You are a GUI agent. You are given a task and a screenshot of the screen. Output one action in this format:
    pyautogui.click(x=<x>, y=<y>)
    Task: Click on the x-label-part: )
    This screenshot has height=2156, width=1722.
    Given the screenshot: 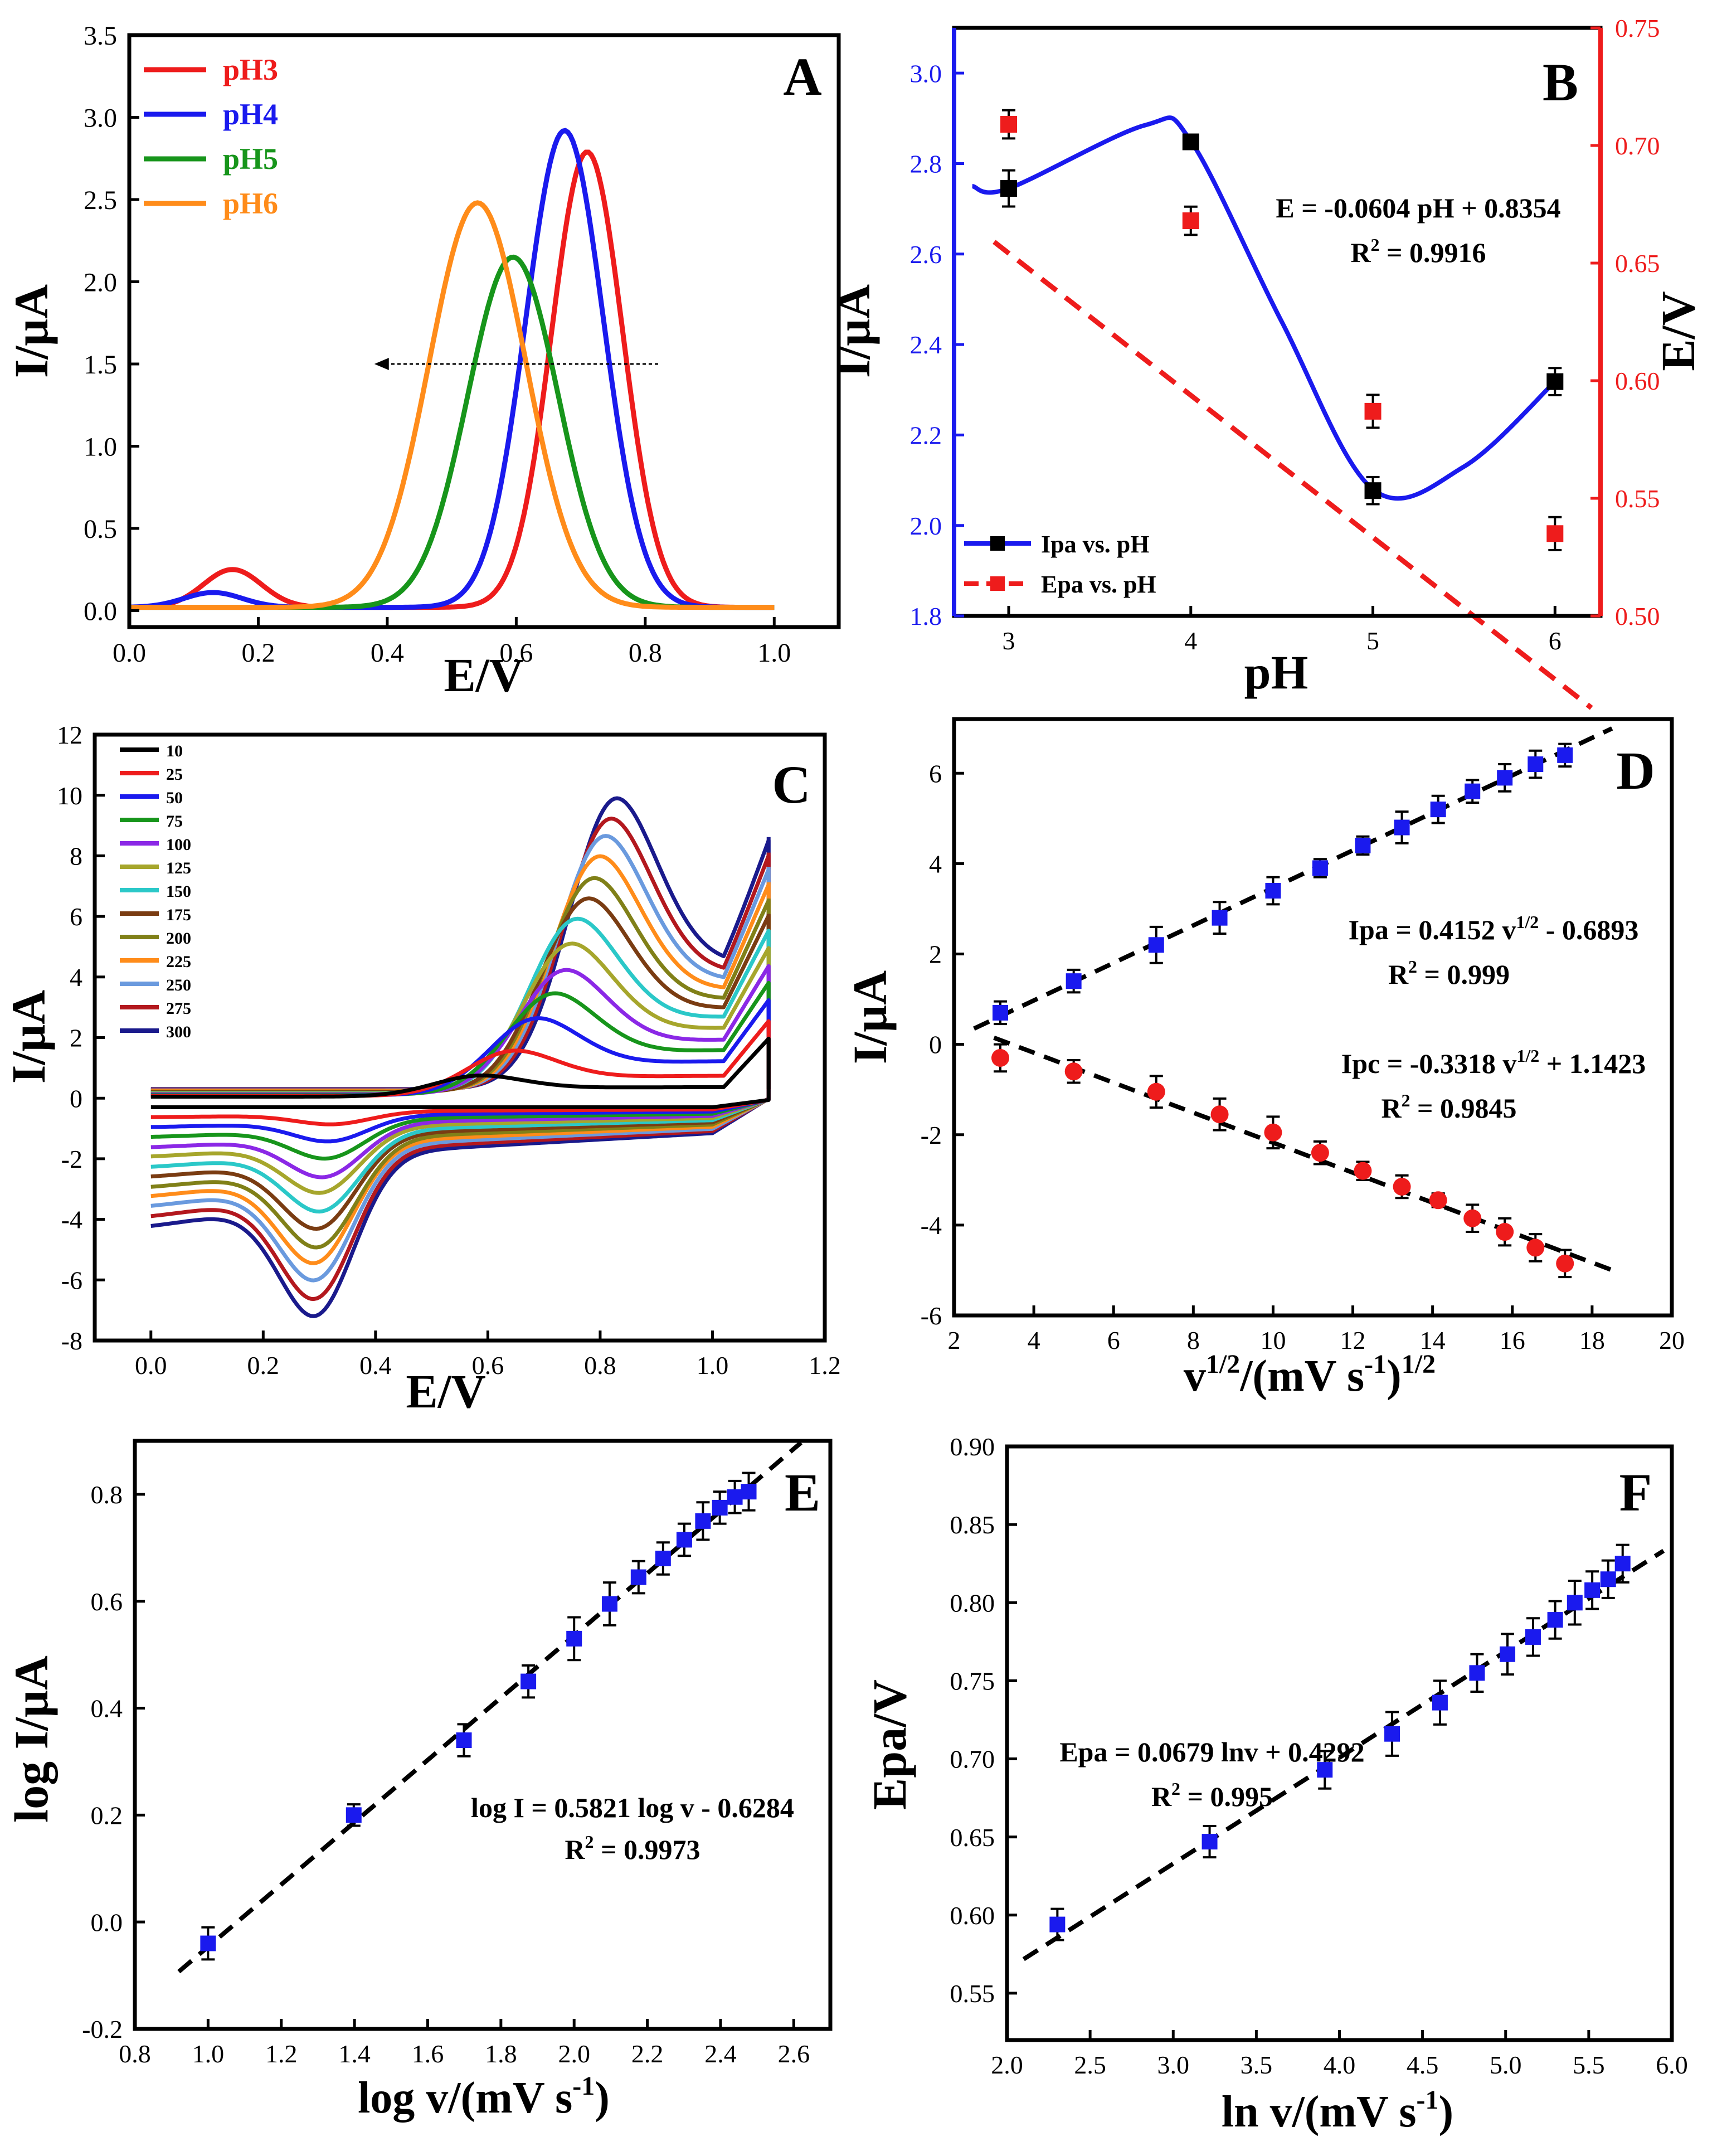 What is the action you would take?
    pyautogui.click(x=1395, y=1376)
    